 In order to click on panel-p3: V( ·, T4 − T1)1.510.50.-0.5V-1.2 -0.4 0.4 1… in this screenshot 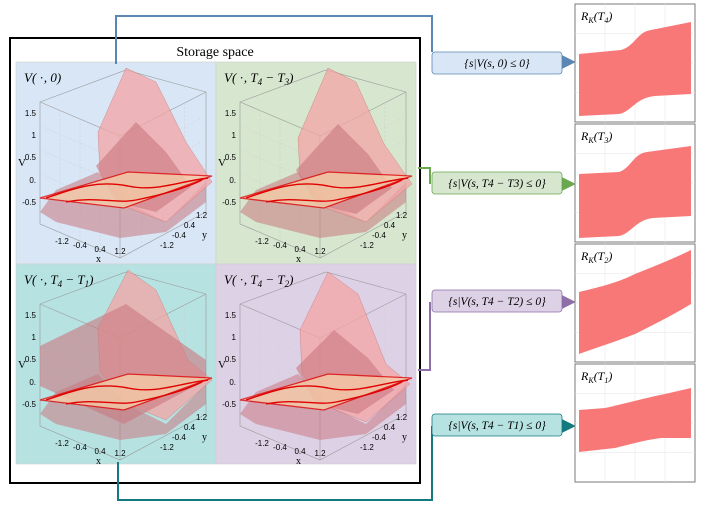, I will do `click(116, 365)`.